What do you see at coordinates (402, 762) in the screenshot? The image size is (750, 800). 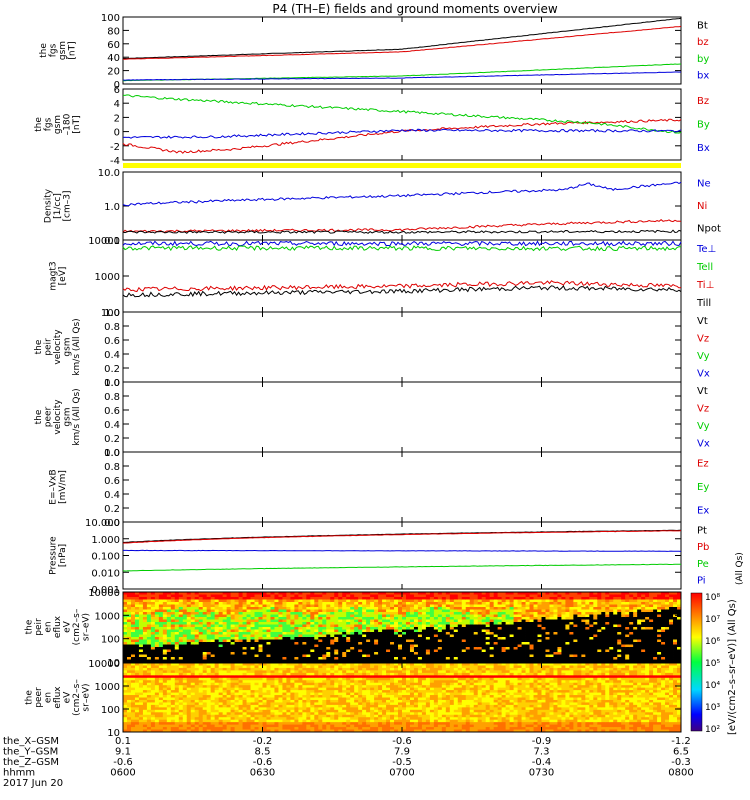 I see `xaxis-value: -0.5` at bounding box center [402, 762].